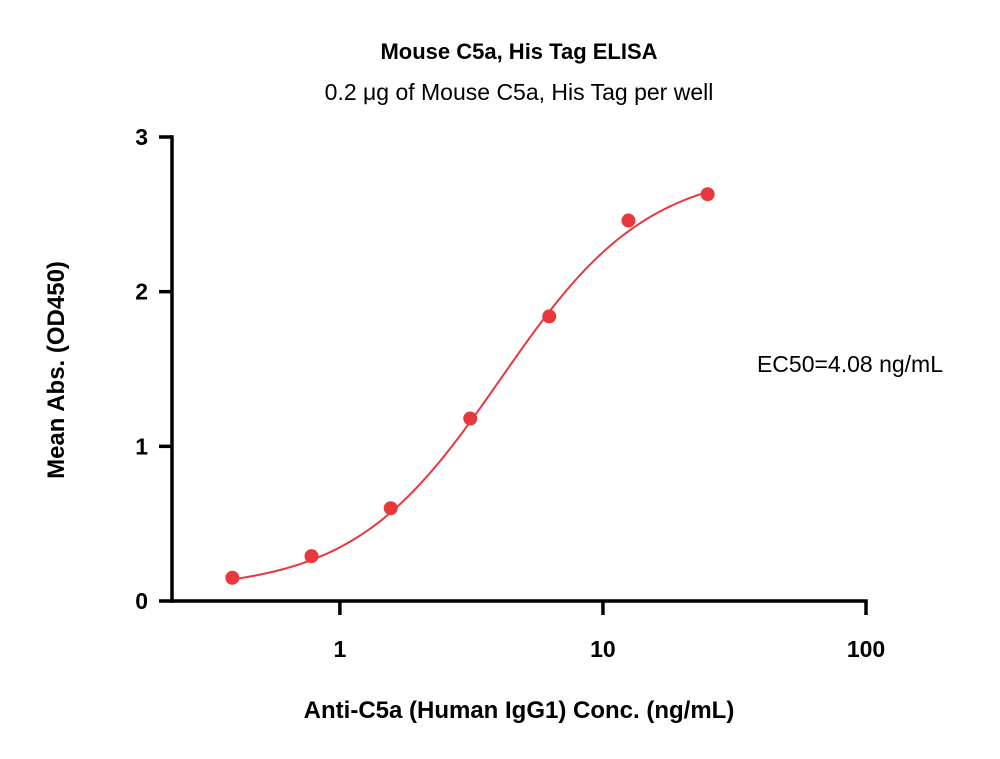  What do you see at coordinates (519, 710) in the screenshot?
I see `x-axis-label: Anti-C5a (Human IgG1) Conc. (ng/mL)` at bounding box center [519, 710].